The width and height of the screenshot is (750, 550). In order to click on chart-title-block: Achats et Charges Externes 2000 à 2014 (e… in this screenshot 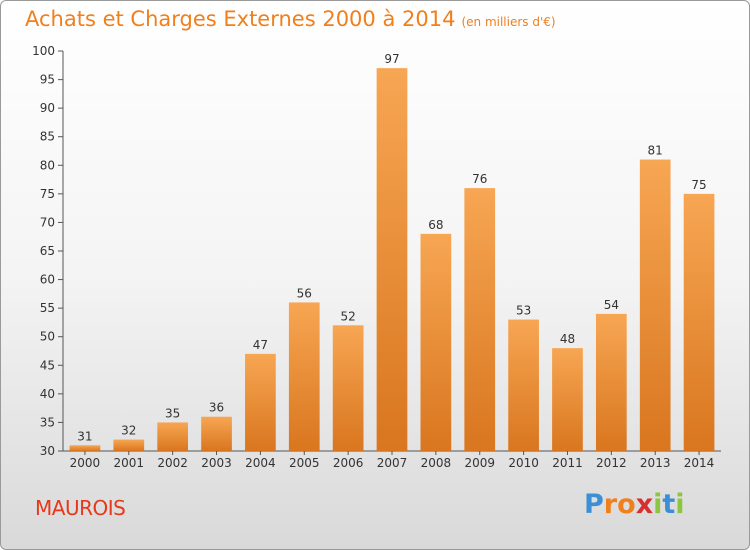, I will do `click(290, 19)`.